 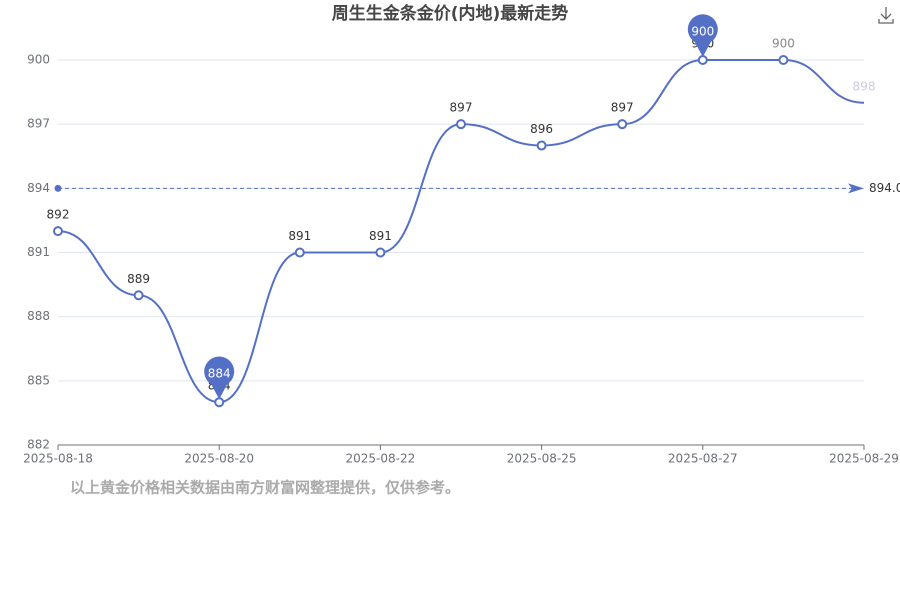 I want to click on x-tick-label: 2025-08-20, so click(x=219, y=459).